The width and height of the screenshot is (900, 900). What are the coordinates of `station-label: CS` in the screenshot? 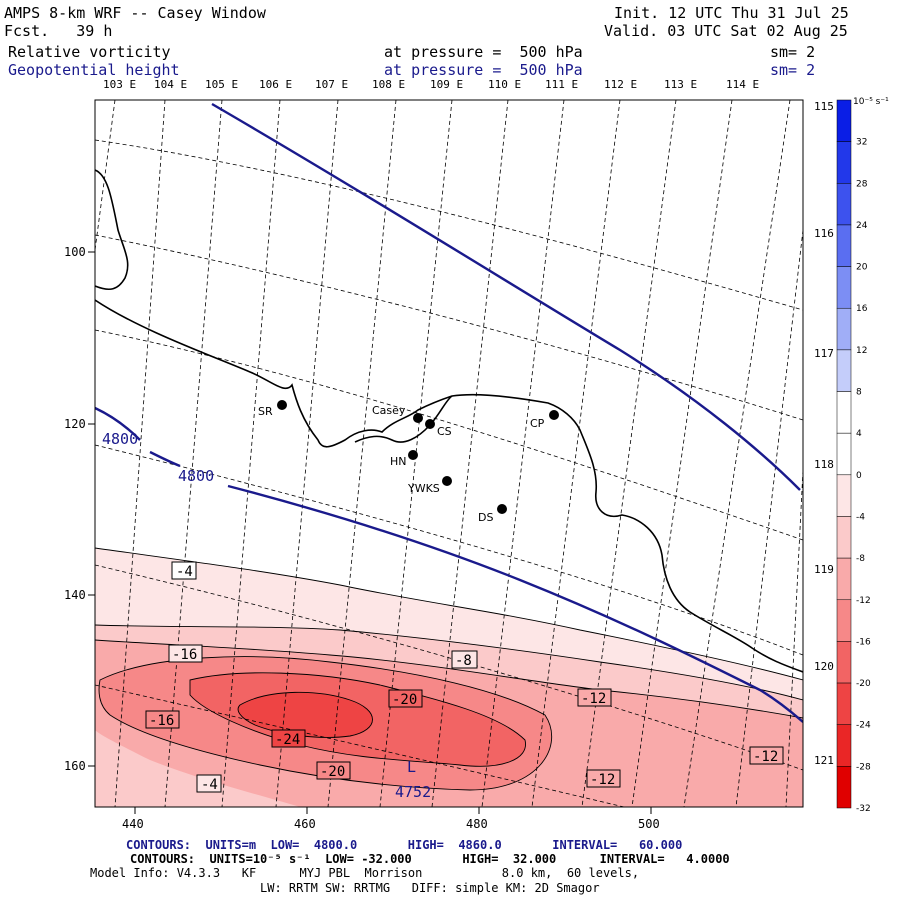 It's located at (444, 431).